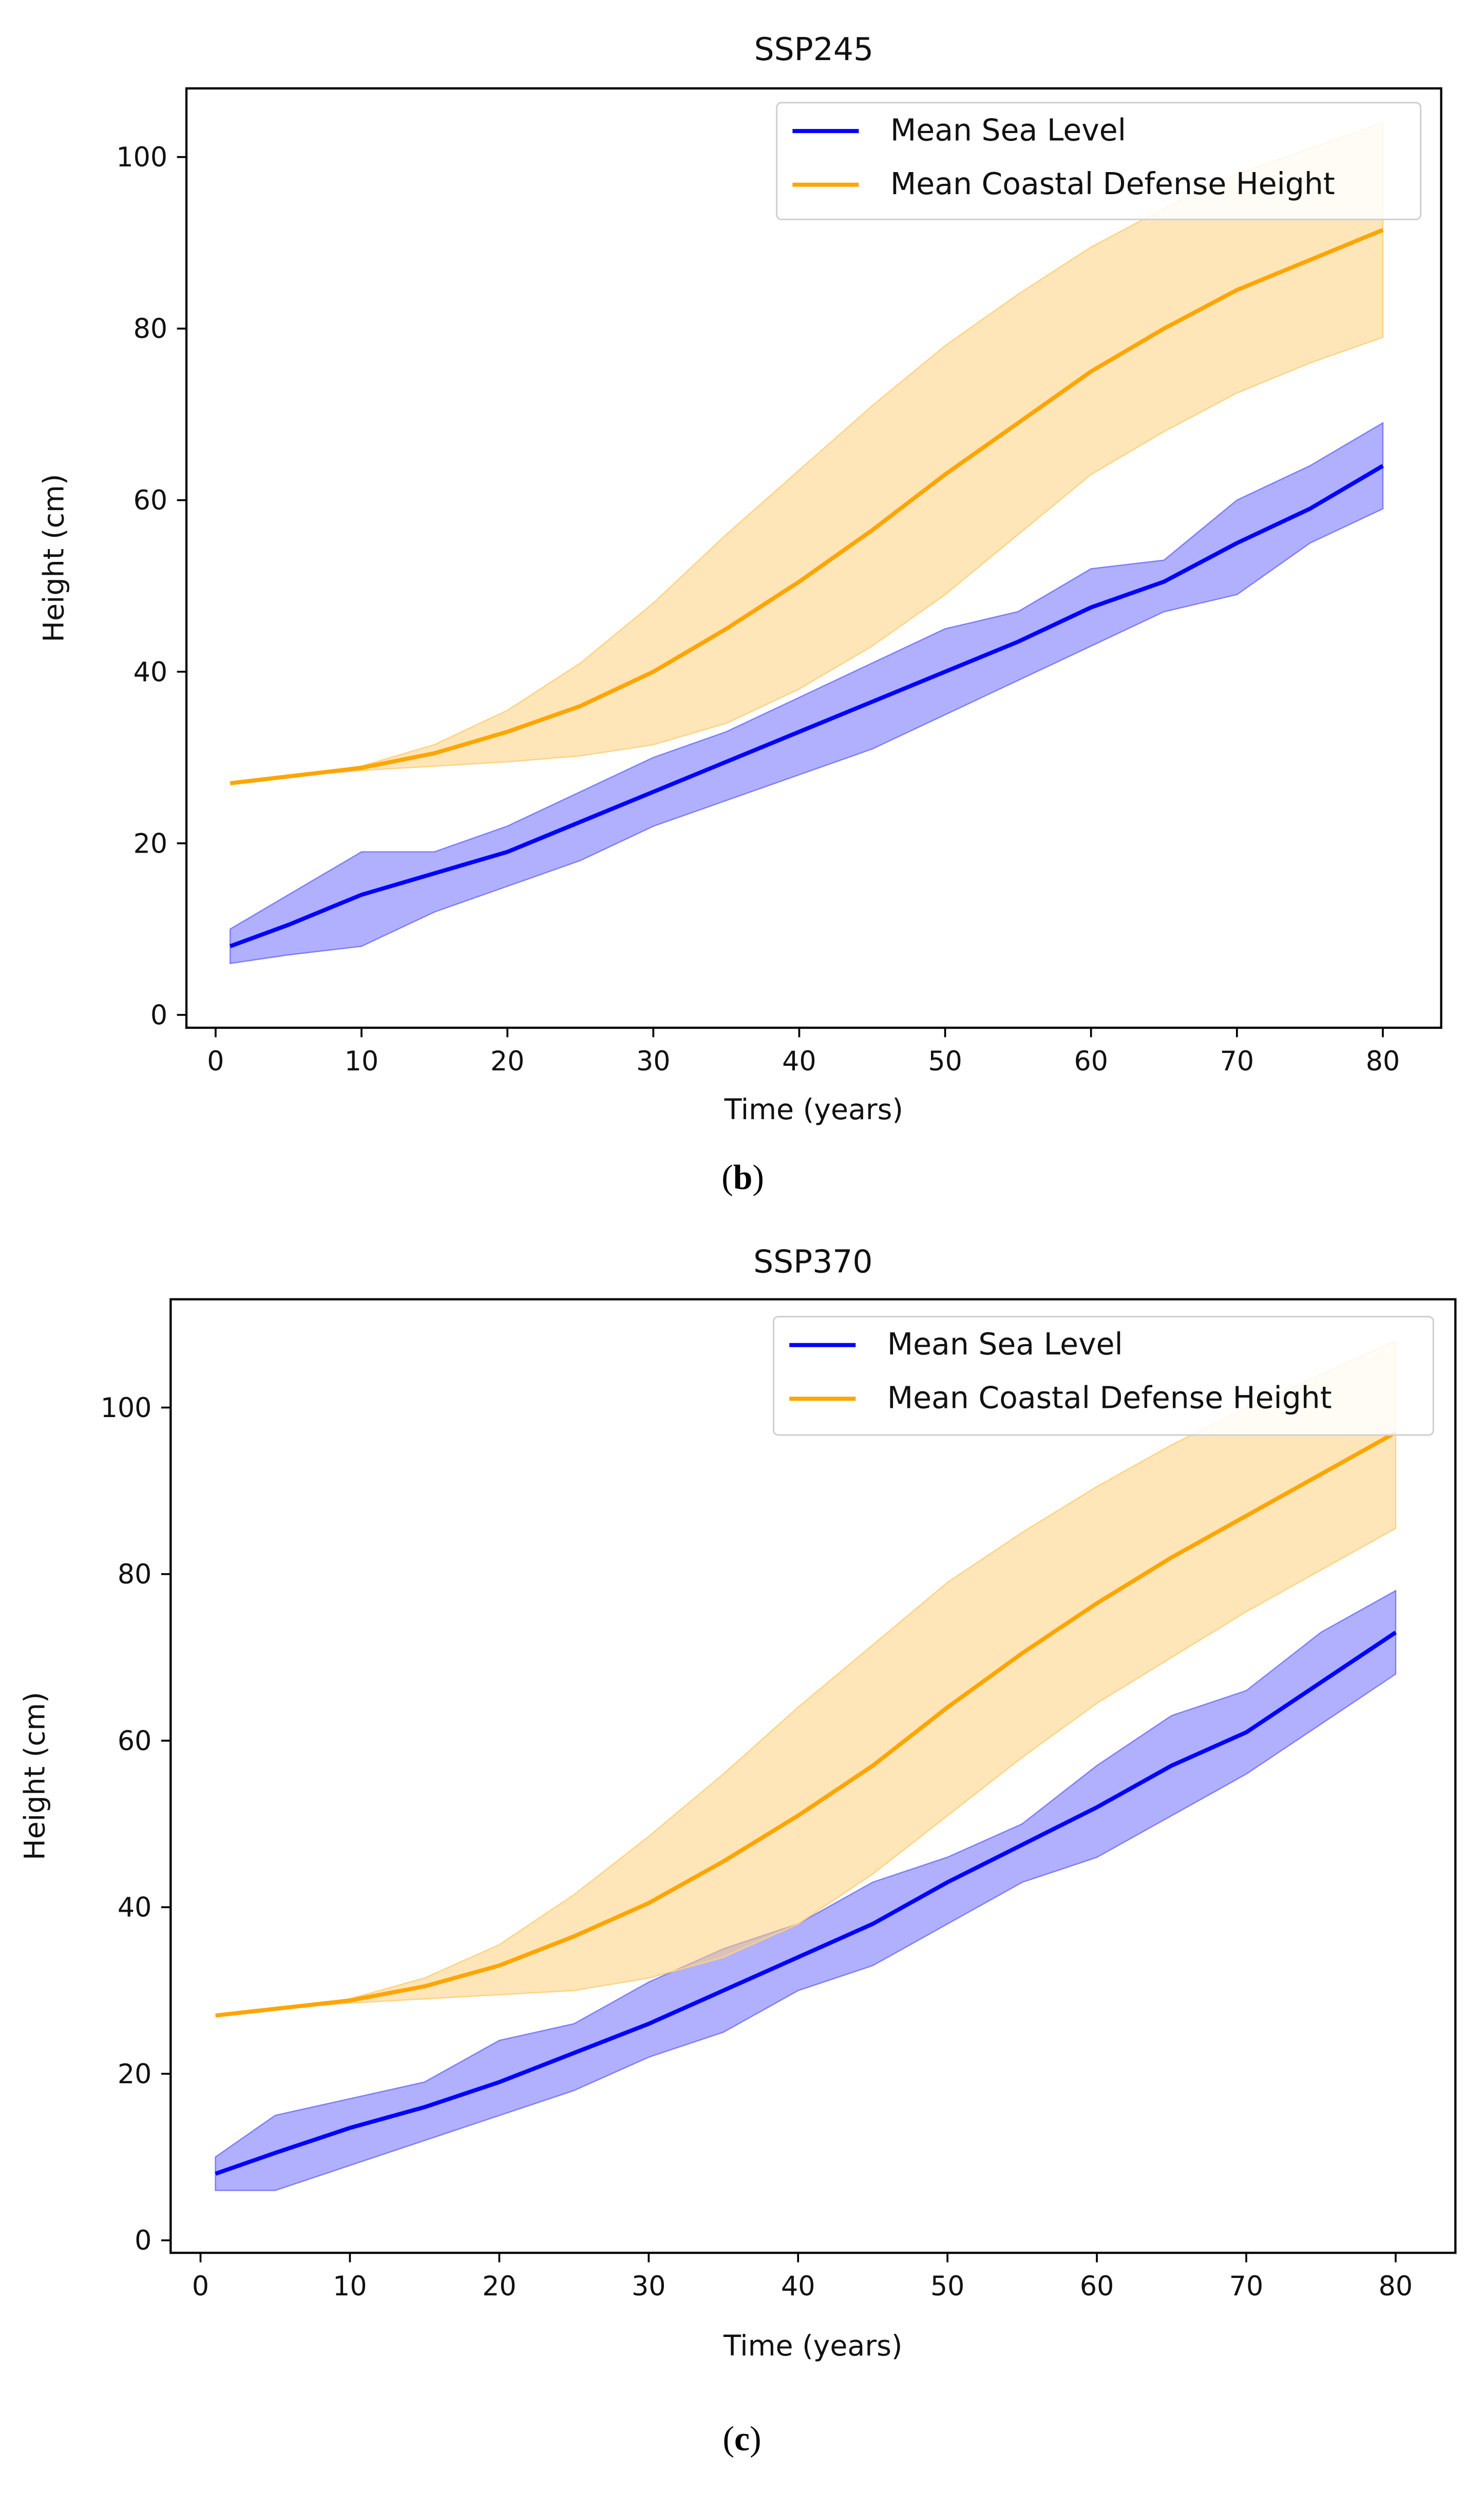 The width and height of the screenshot is (1484, 2507). I want to click on panel-caption: (b), so click(742, 1177).